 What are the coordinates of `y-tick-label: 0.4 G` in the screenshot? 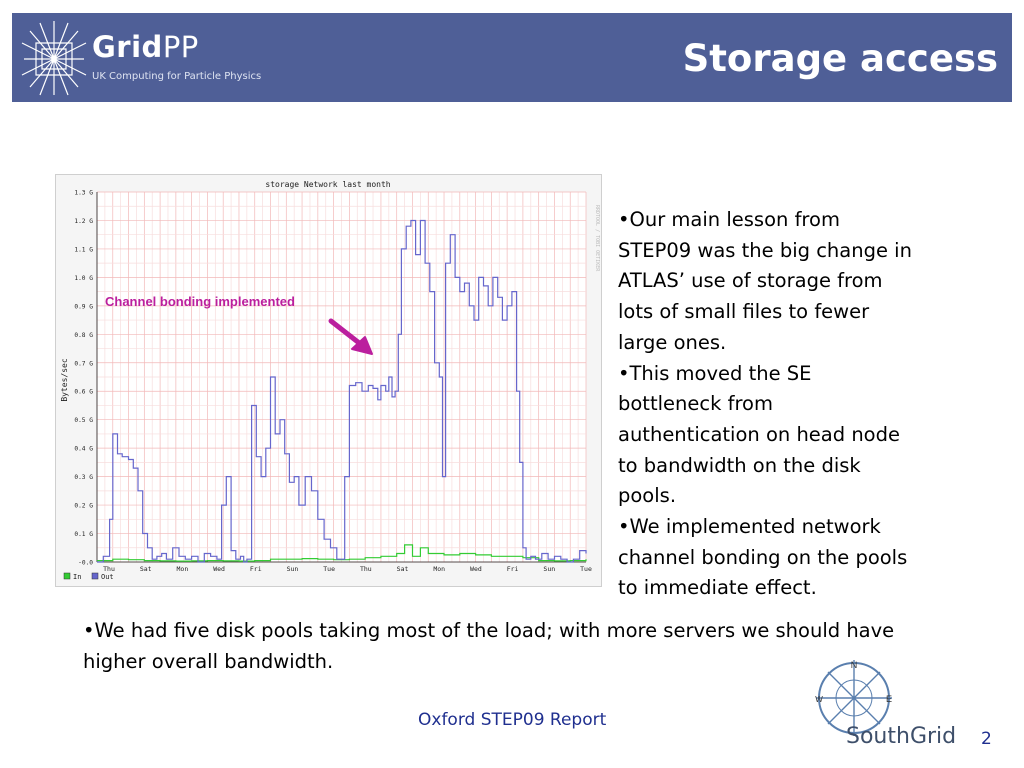 It's located at (83, 449).